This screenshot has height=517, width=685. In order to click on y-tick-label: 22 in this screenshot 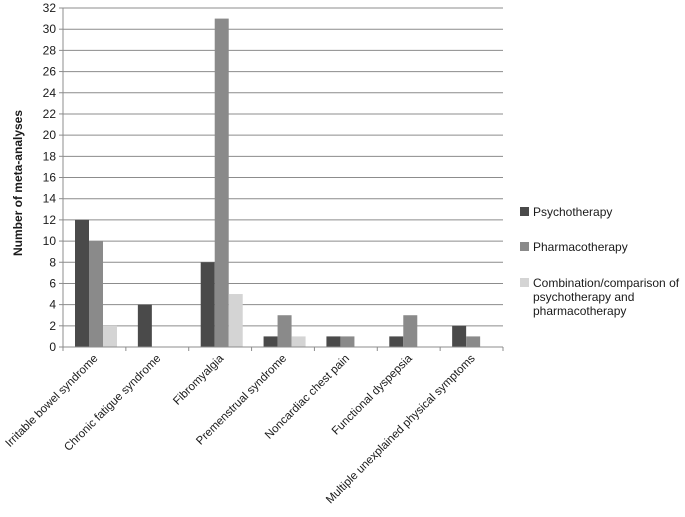, I will do `click(50, 114)`.